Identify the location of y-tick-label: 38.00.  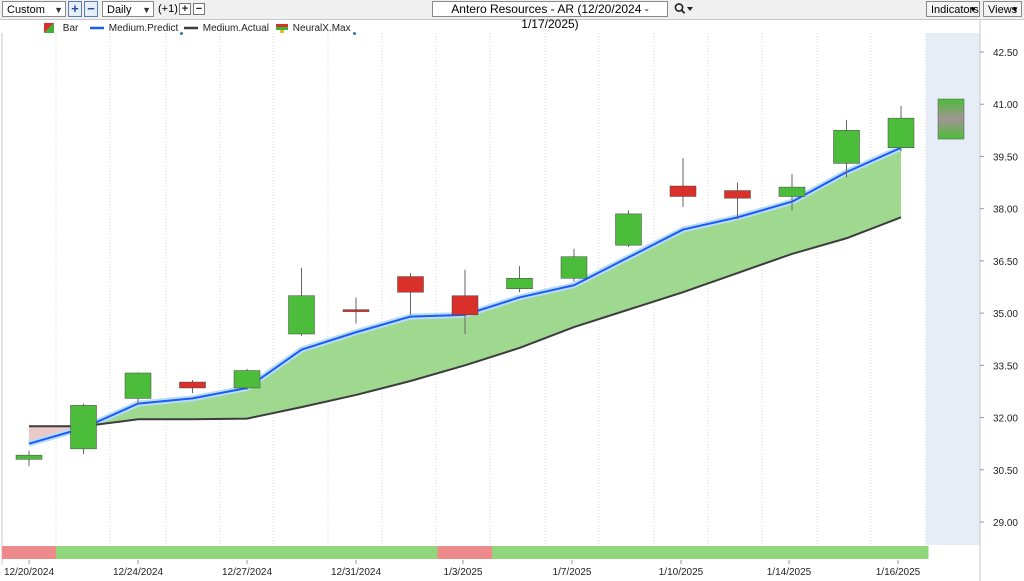
(1005, 210).